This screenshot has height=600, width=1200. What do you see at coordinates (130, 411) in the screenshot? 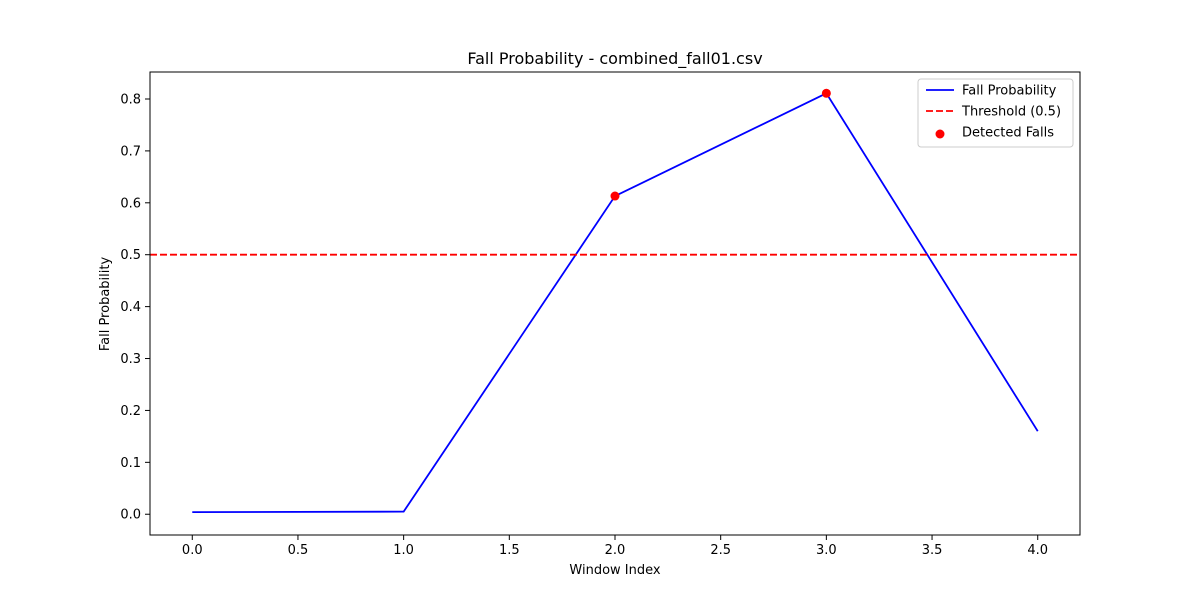
I see `y-tick-label: 0.2` at bounding box center [130, 411].